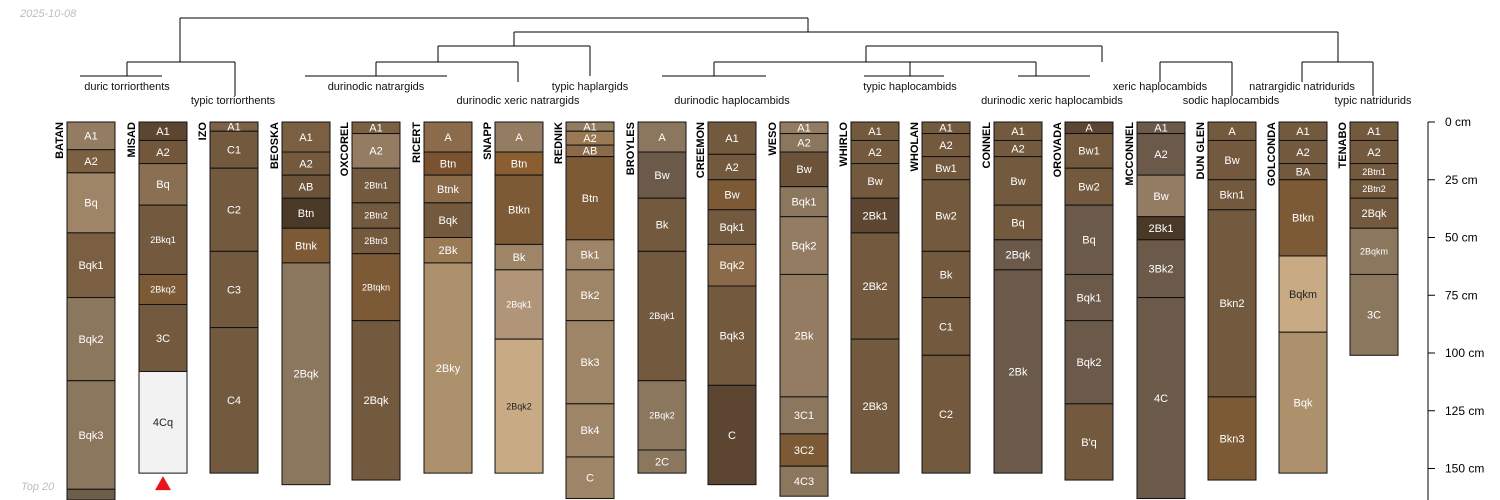 This screenshot has height=500, width=1500. I want to click on taxon-label-typic-torriorthents: typic torriorthents, so click(233, 101).